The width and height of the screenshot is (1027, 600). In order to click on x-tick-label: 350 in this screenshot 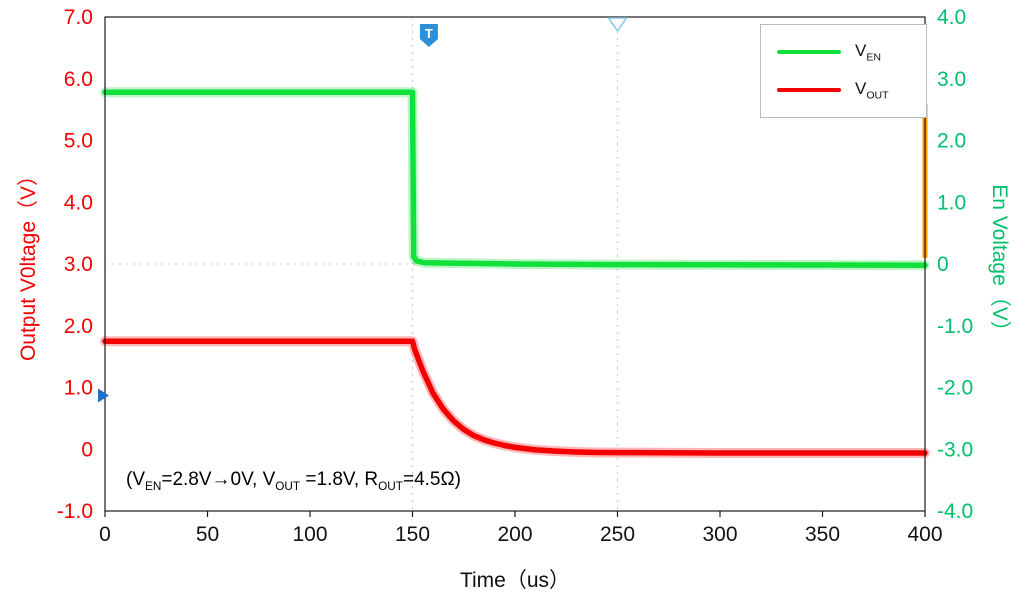, I will do `click(822, 534)`.